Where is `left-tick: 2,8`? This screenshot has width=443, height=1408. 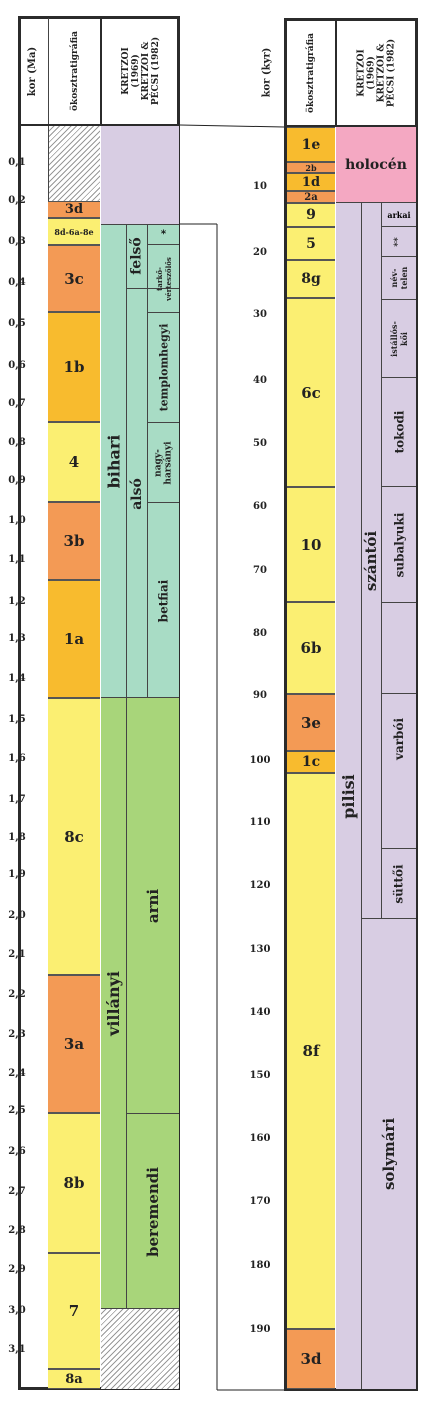
left-tick: 2,8 is located at coordinates (17, 1230).